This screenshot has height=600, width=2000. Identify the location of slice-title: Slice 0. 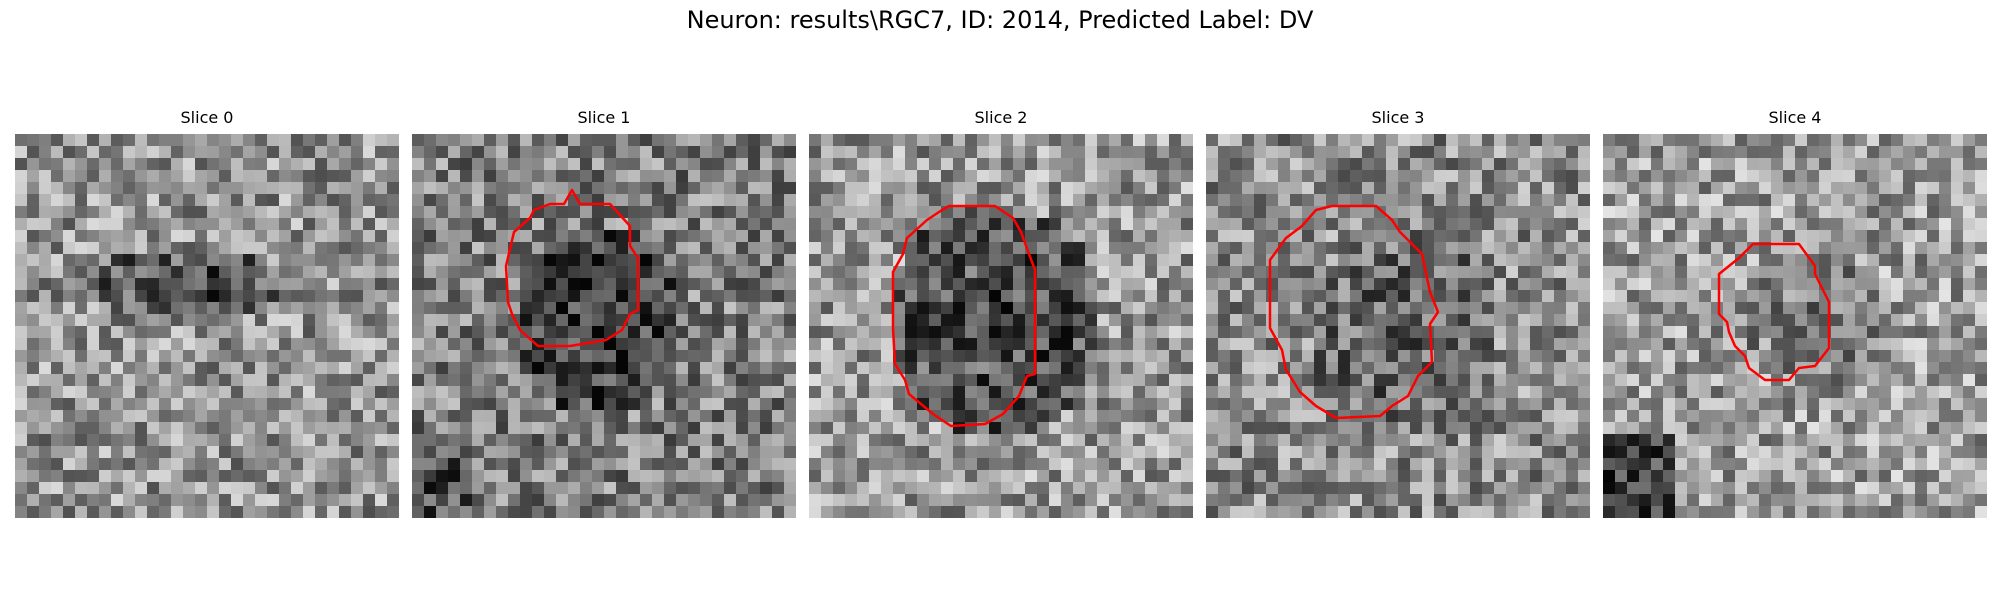
(207, 117).